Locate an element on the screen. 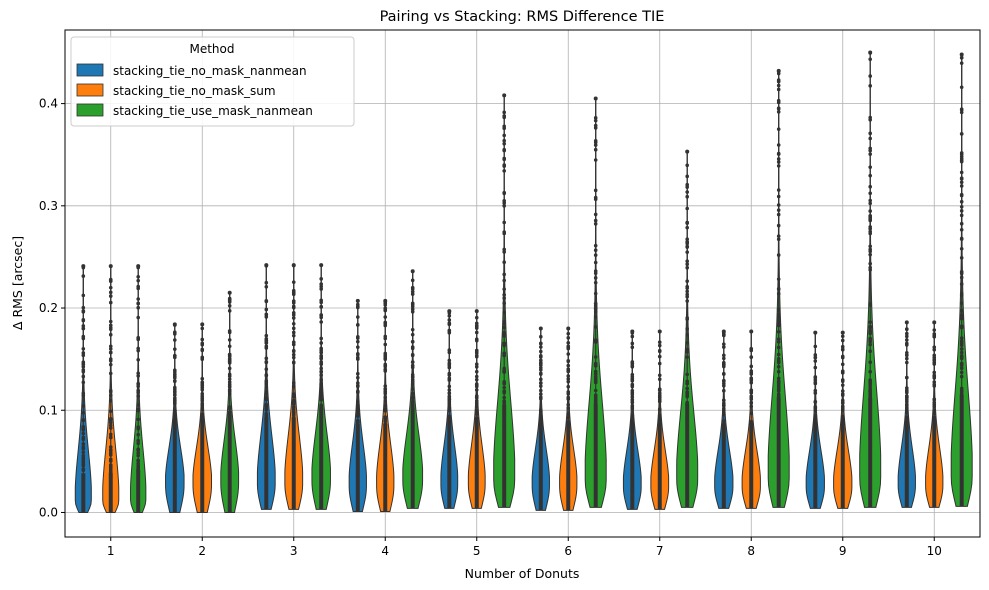  x-tick-label: 4 is located at coordinates (385, 551).